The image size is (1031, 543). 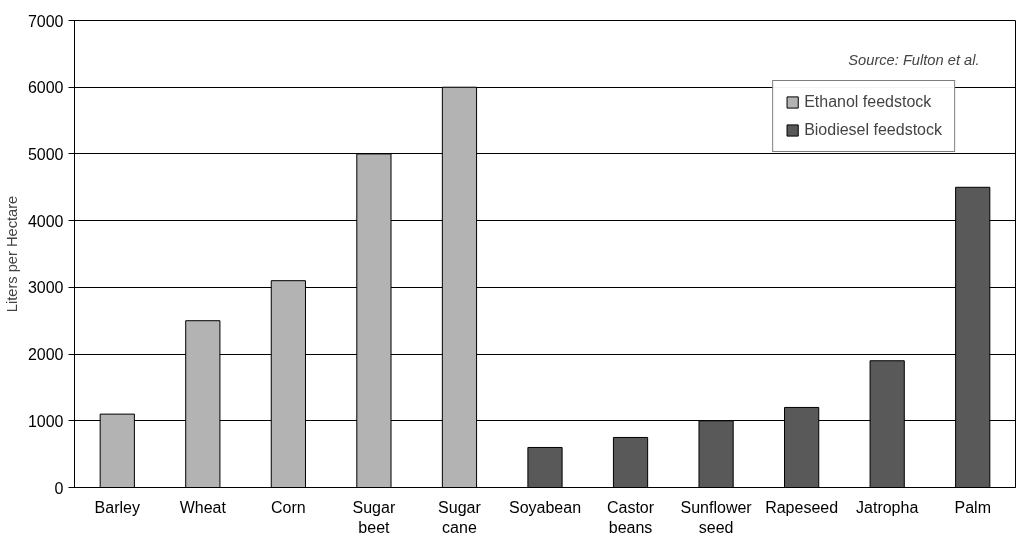 What do you see at coordinates (11, 254) in the screenshot?
I see `y-axis-title: Liters per Hectare` at bounding box center [11, 254].